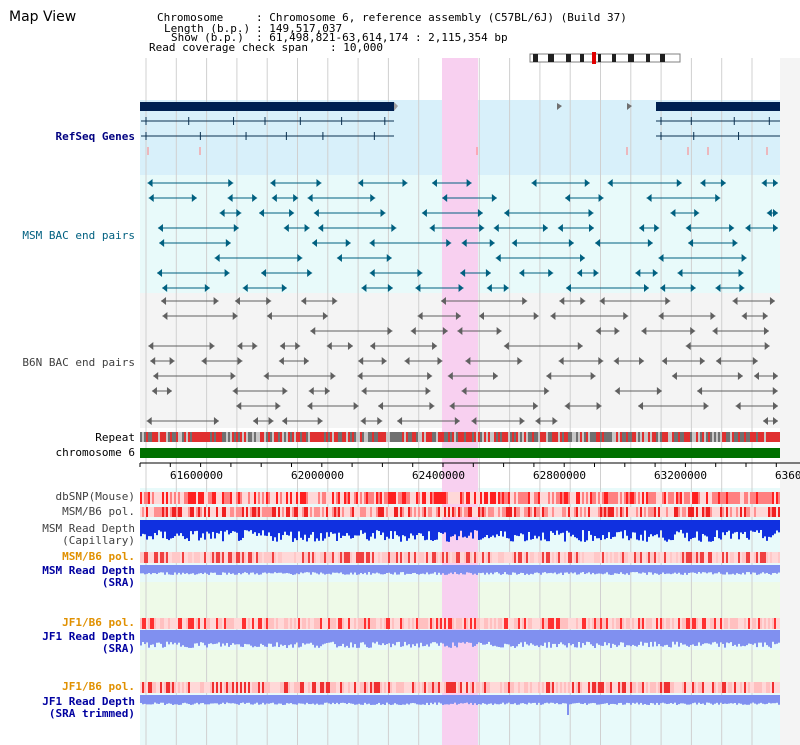 This screenshot has height=745, width=800. Describe the element at coordinates (95, 136) in the screenshot. I see `track-label-refseq: RefSeq Genes` at that location.